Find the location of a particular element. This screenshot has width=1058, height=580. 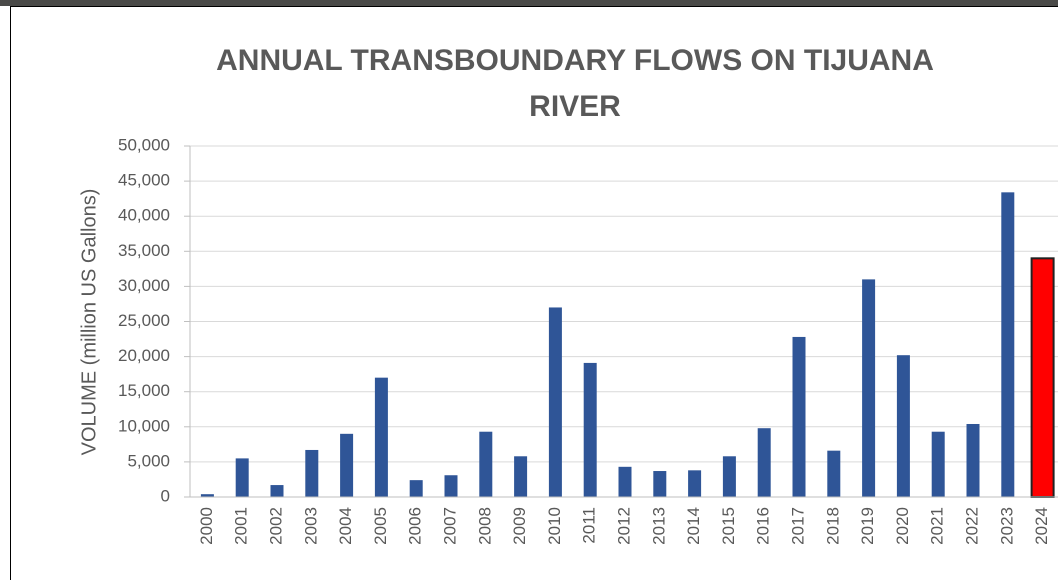

x-tick-label: 2017 is located at coordinates (797, 526).